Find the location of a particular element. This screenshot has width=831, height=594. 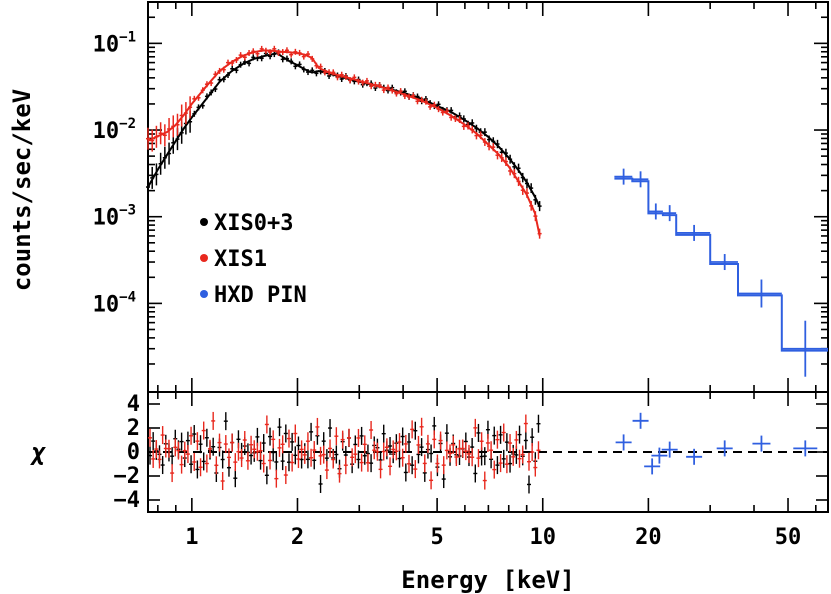

legend-entry-xis03: XIS0+3 is located at coordinates (246, 223).